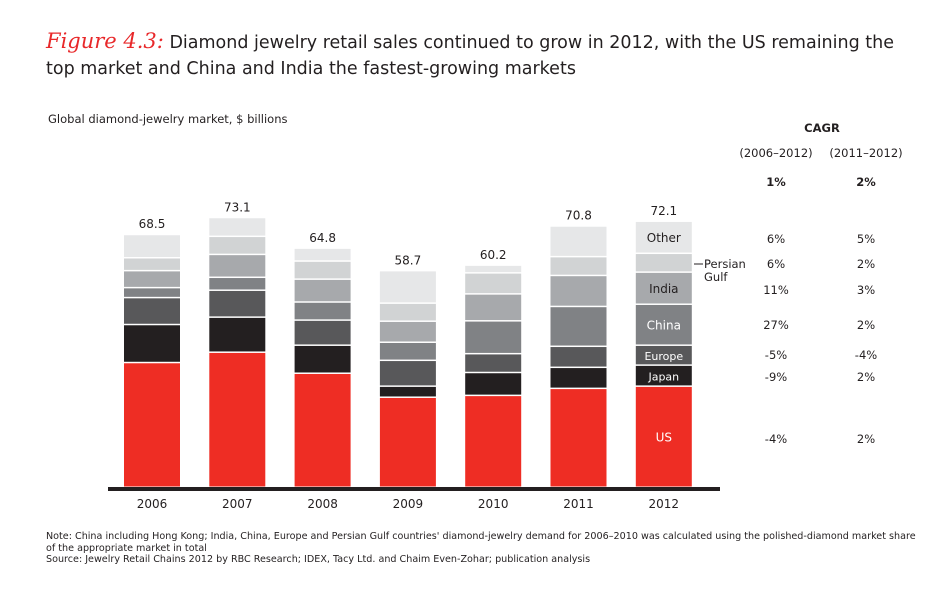  Describe the element at coordinates (493, 504) in the screenshot. I see `x-tick-label-2010: 2010` at that location.